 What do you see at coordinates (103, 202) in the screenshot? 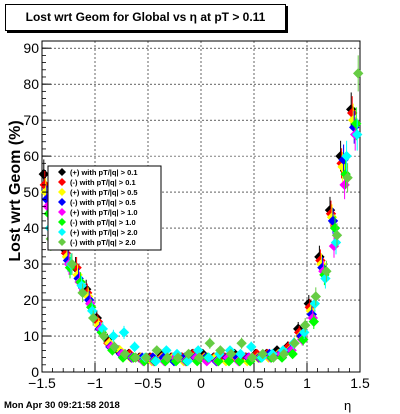
I see `legend-entry: (-) with pT/|q| > 0.5` at bounding box center [103, 202].